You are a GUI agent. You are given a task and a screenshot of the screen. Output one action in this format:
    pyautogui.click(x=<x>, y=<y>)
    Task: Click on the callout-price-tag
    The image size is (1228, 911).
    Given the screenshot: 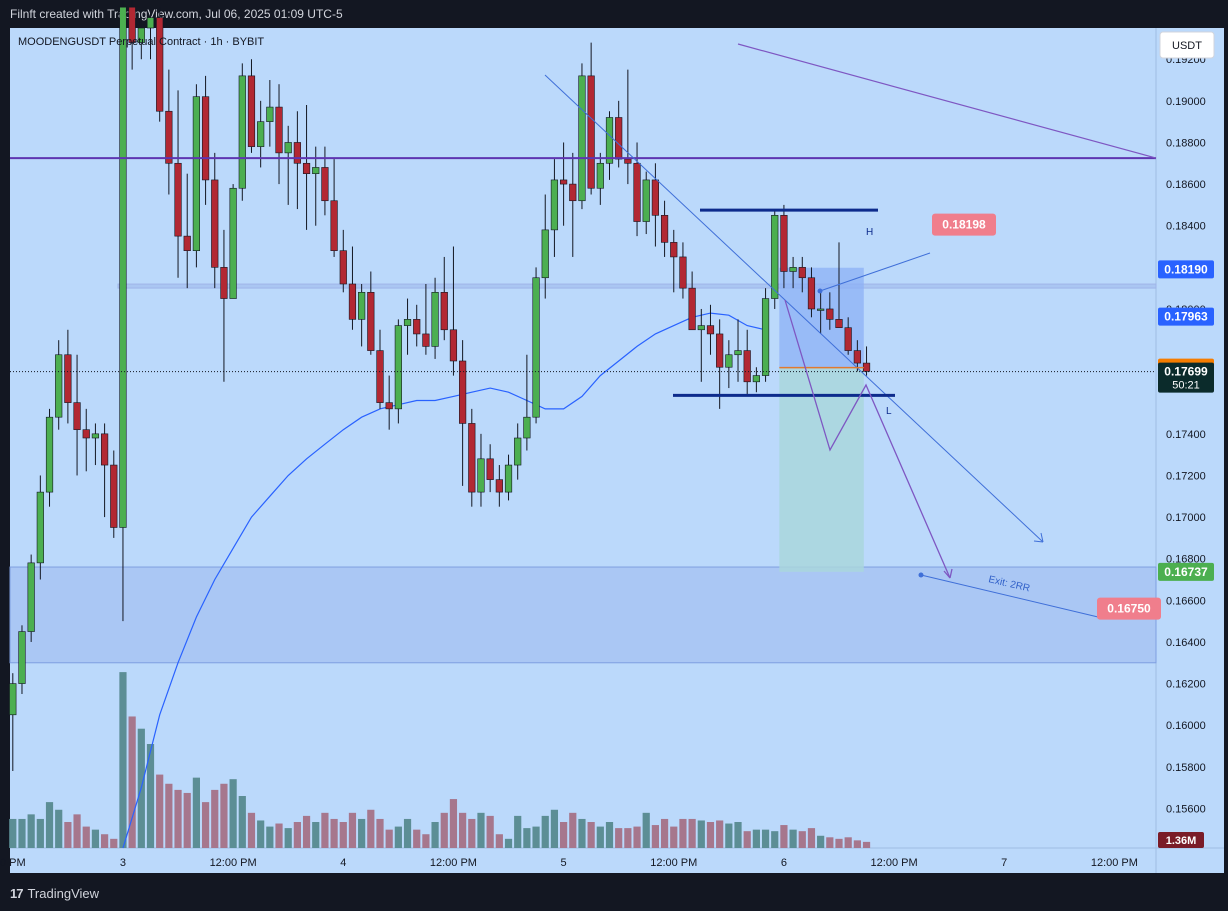 What is the action you would take?
    pyautogui.click(x=964, y=224)
    